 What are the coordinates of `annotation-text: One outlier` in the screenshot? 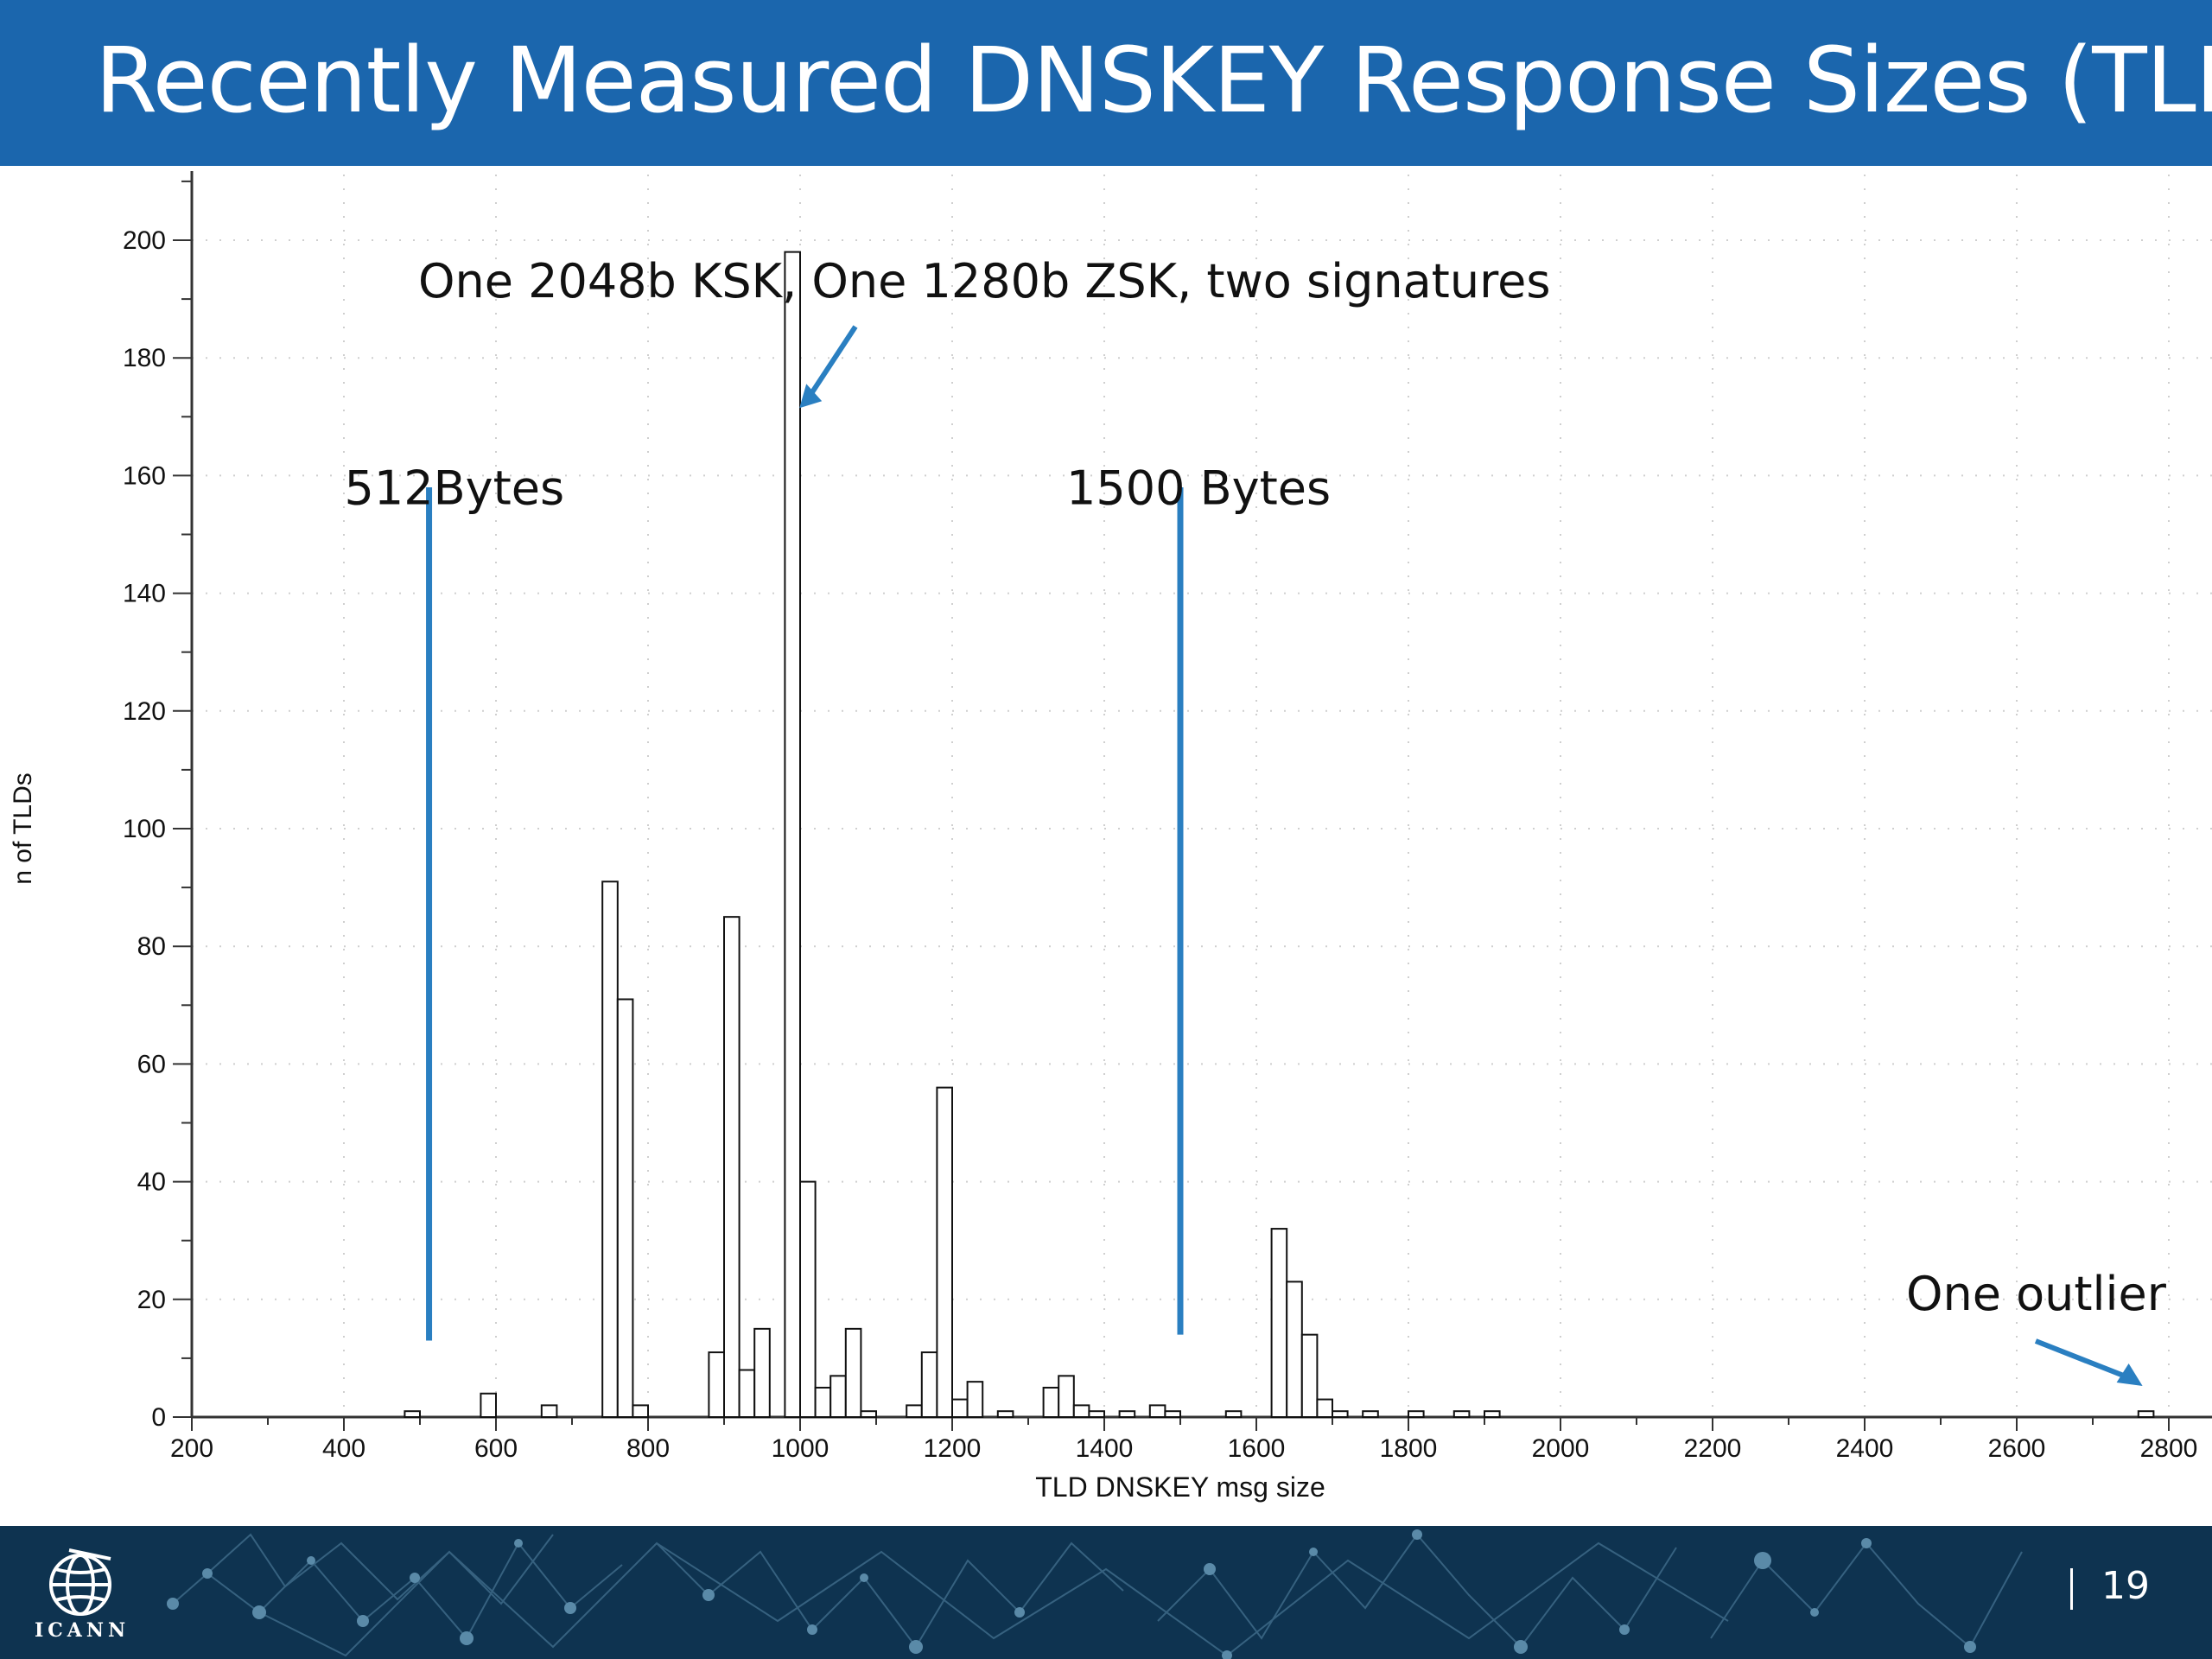 It's located at (2036, 1294).